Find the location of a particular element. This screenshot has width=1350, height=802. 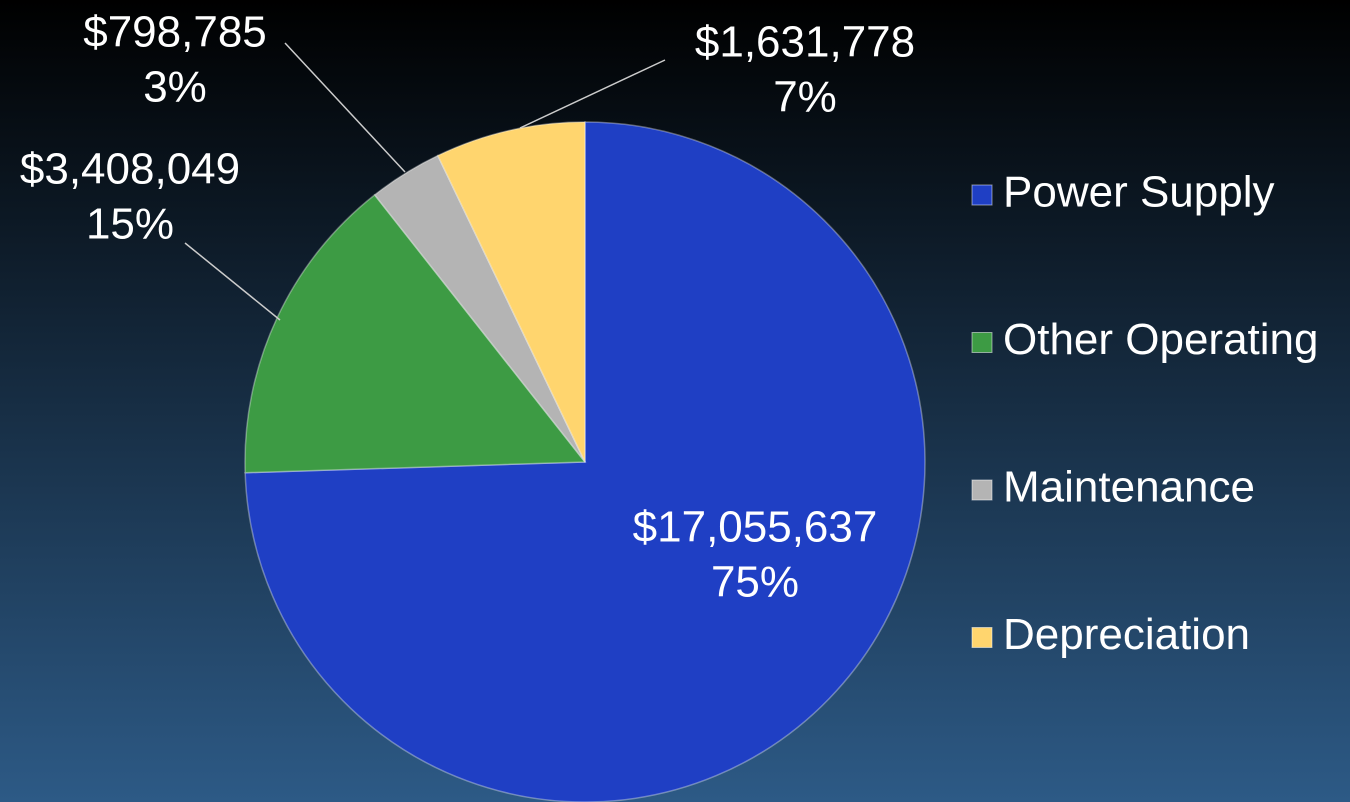

percent-label: 15% is located at coordinates (130, 224).